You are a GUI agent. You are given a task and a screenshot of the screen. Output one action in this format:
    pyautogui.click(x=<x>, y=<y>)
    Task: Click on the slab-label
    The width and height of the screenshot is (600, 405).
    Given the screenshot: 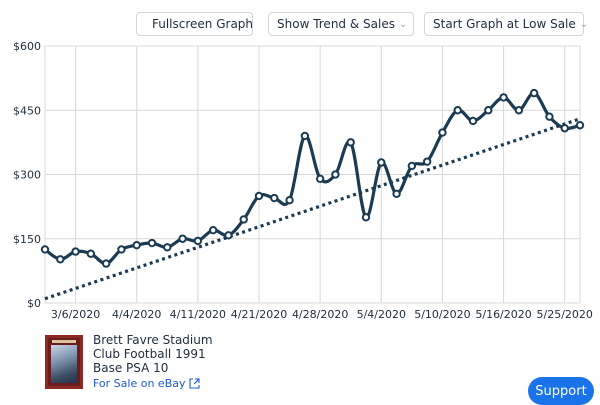 What is the action you would take?
    pyautogui.click(x=64, y=341)
    